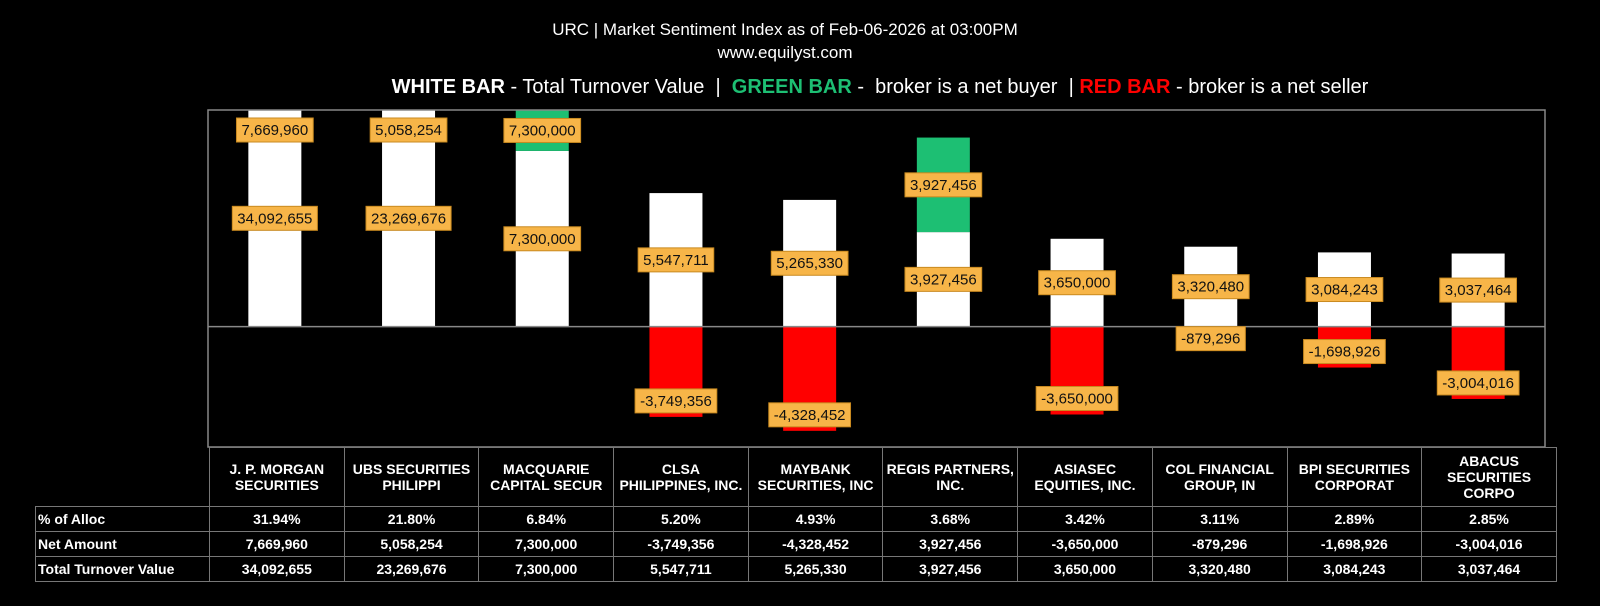 The height and width of the screenshot is (606, 1600). Describe the element at coordinates (411, 477) in the screenshot. I see `category-cell: UBS SECURITIES PHILIPPI` at that location.